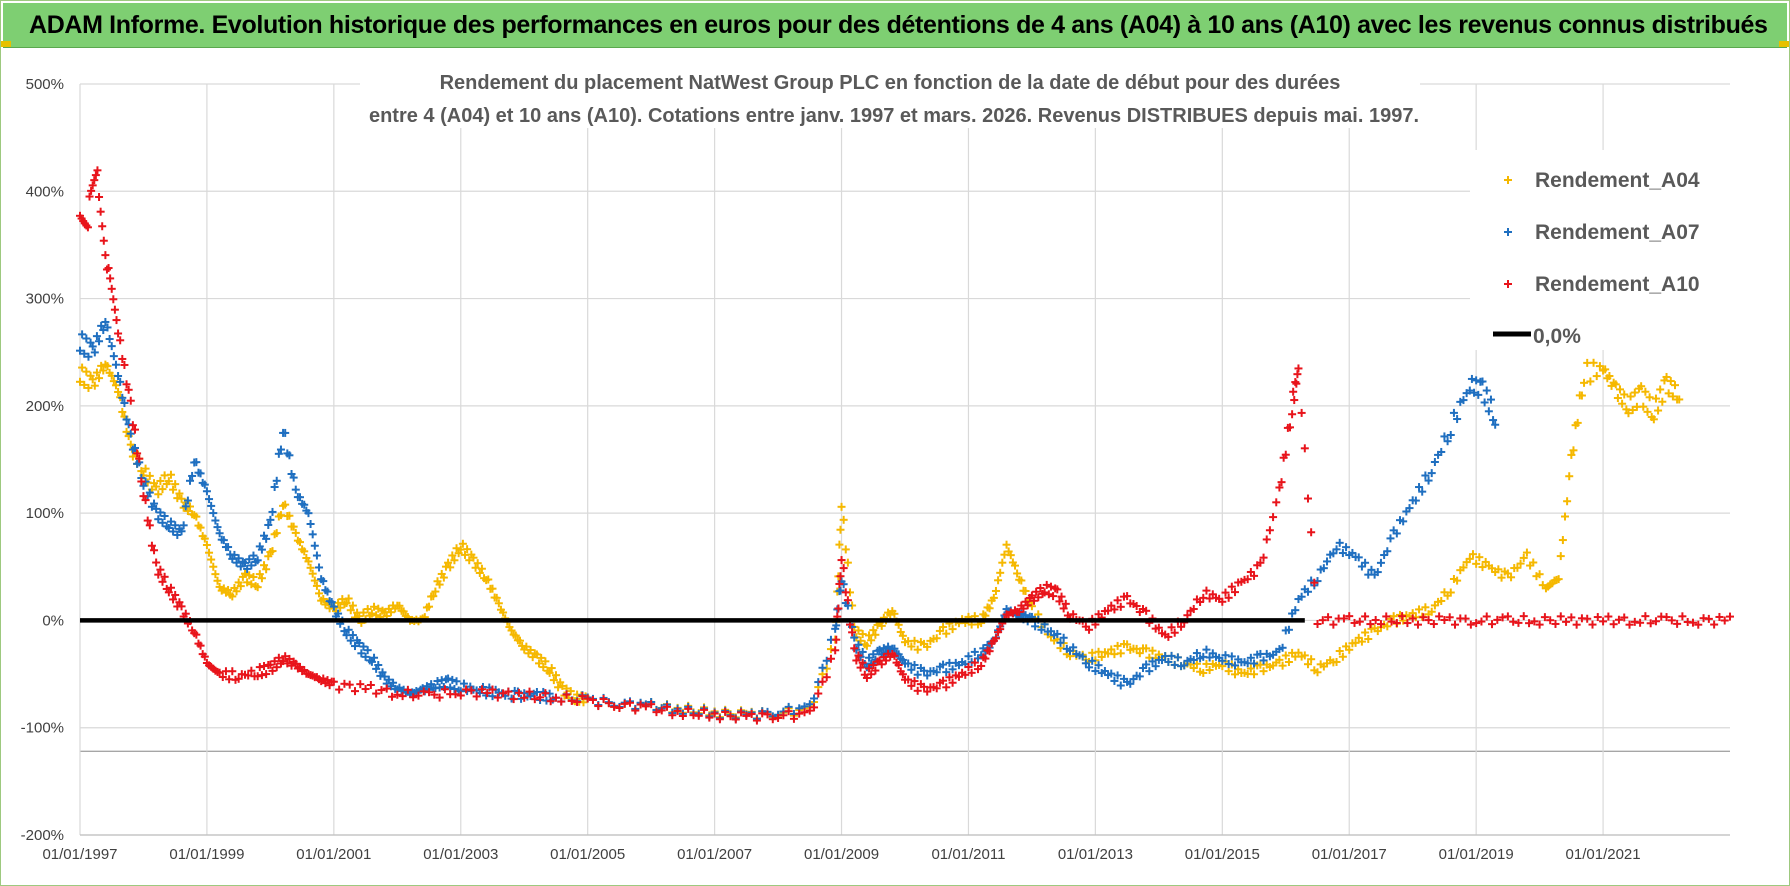  I want to click on legend-marker-icon, so click(1508, 284).